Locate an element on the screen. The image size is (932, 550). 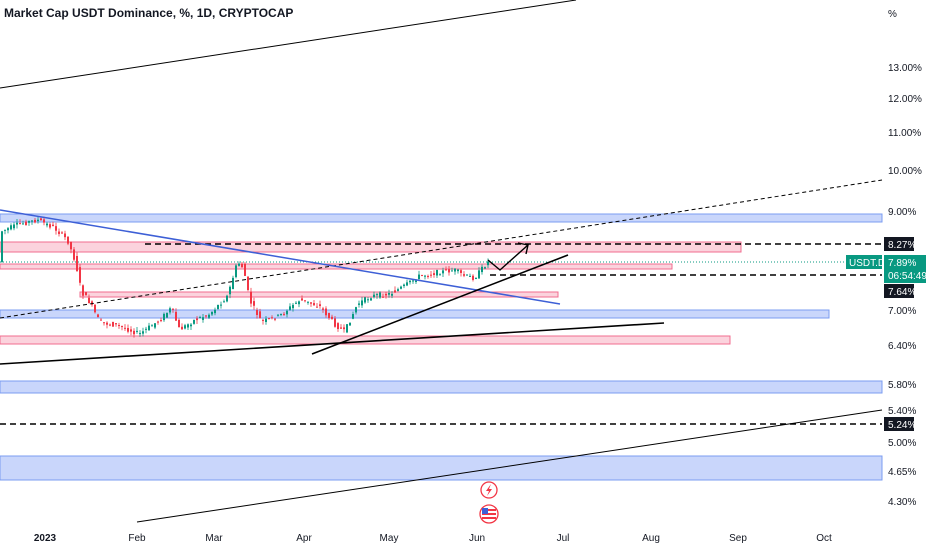
zone-blue-top is located at coordinates (441, 218).